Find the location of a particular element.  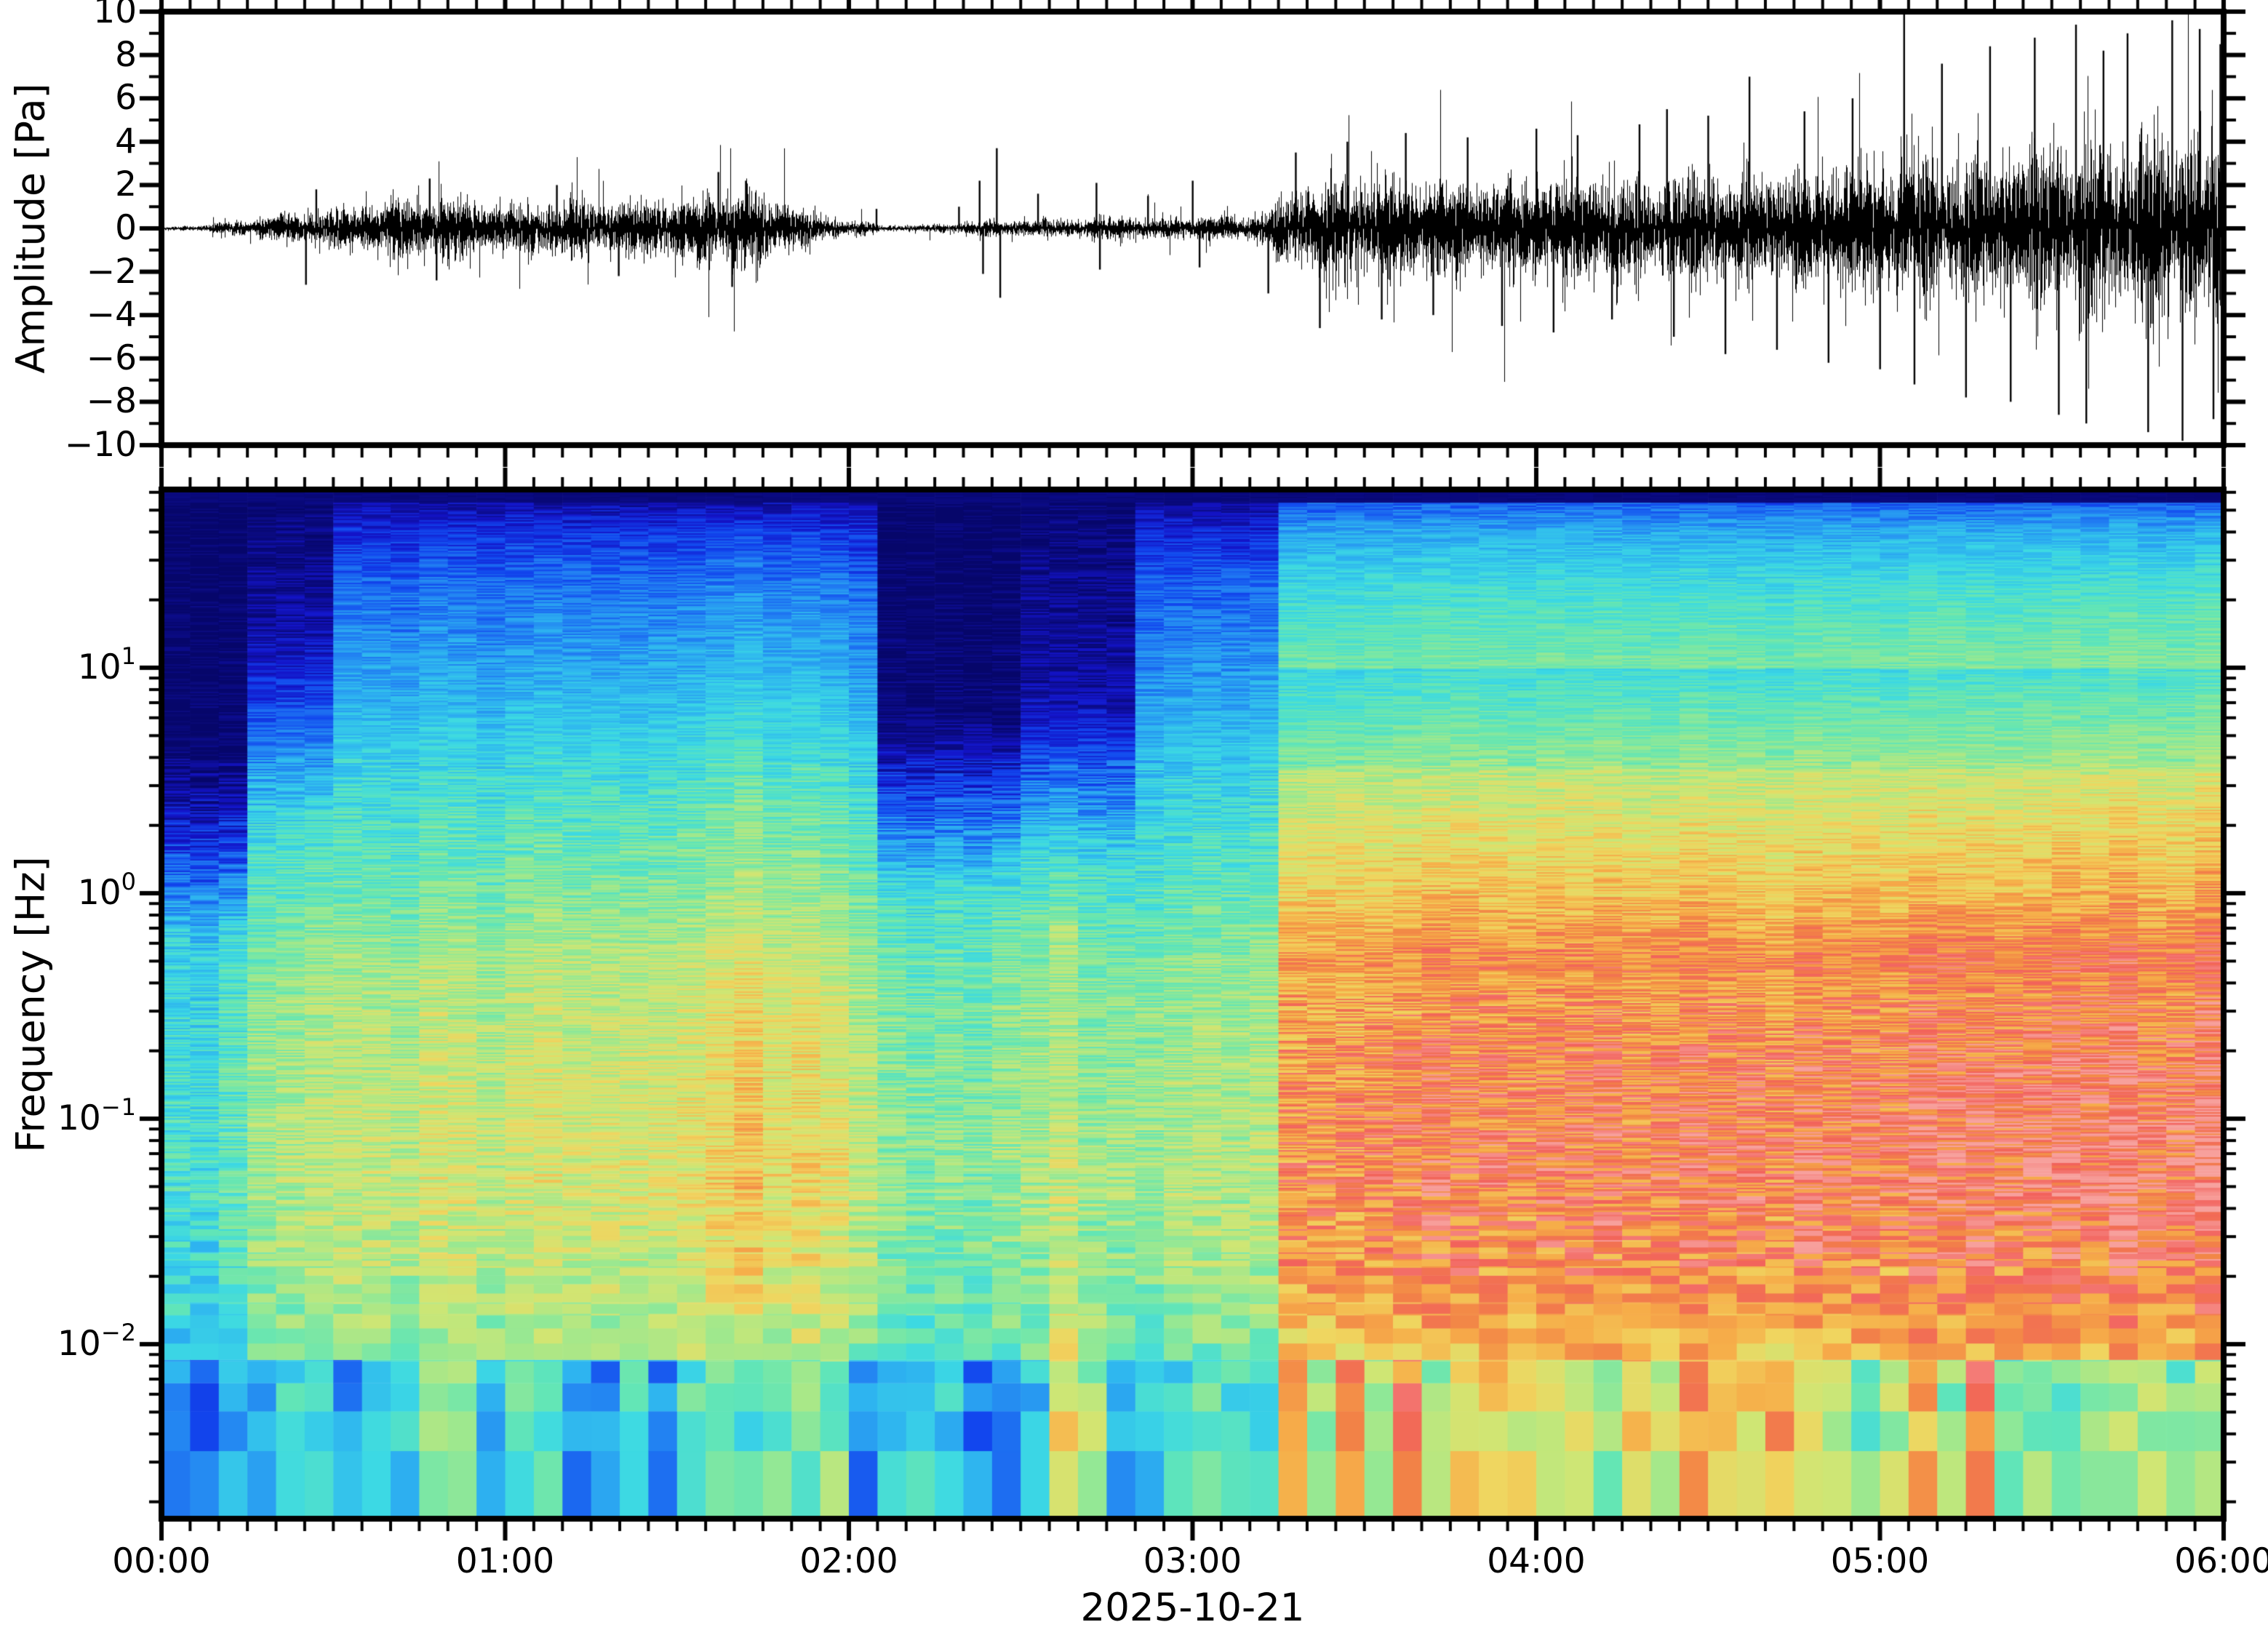

amplitude-tick-label: −4 is located at coordinates (111, 315).